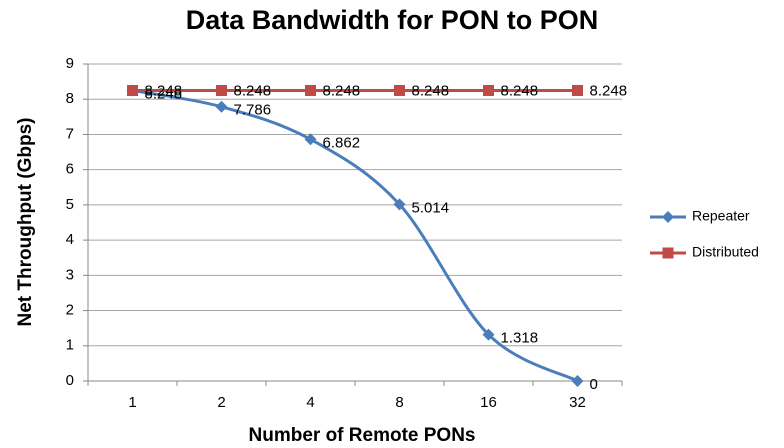 This screenshot has width=784, height=448. What do you see at coordinates (70, 63) in the screenshot?
I see `y-tick-label: 9` at bounding box center [70, 63].